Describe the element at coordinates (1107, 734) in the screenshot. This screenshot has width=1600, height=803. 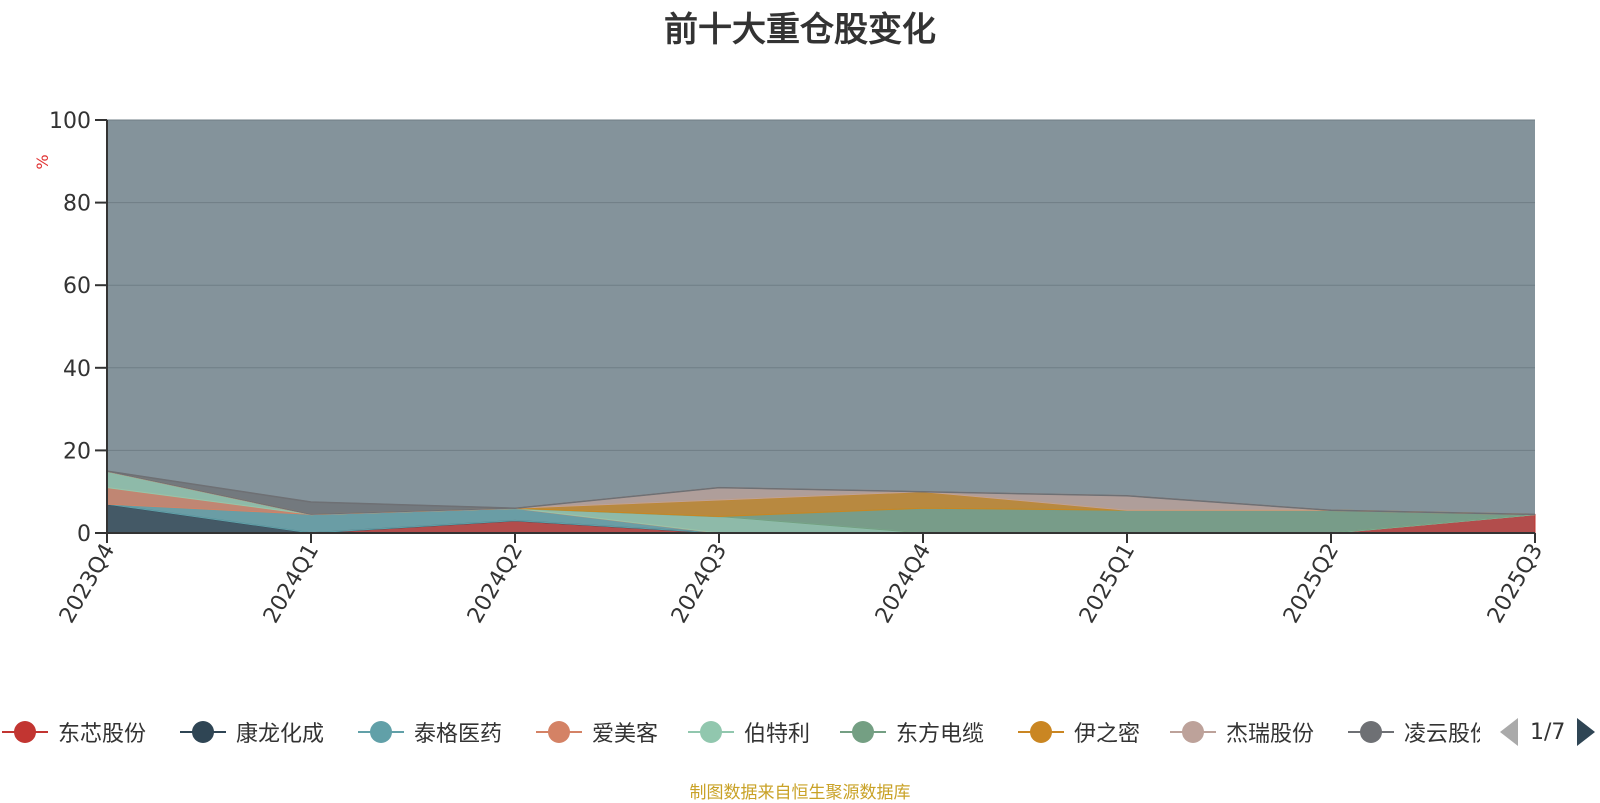
I see `legend-label: 伊之密` at that location.